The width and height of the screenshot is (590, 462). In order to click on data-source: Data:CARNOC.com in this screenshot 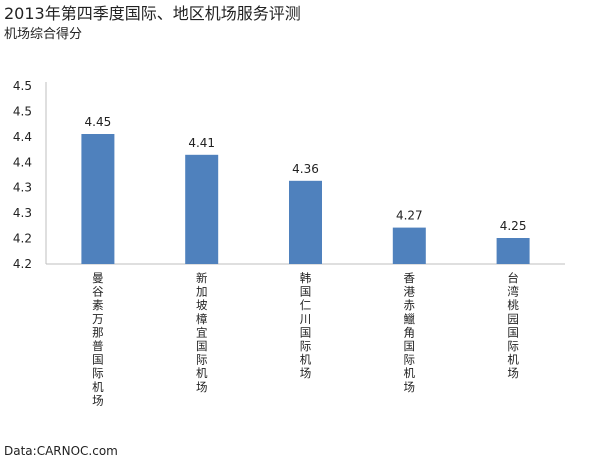, I will do `click(61, 451)`.